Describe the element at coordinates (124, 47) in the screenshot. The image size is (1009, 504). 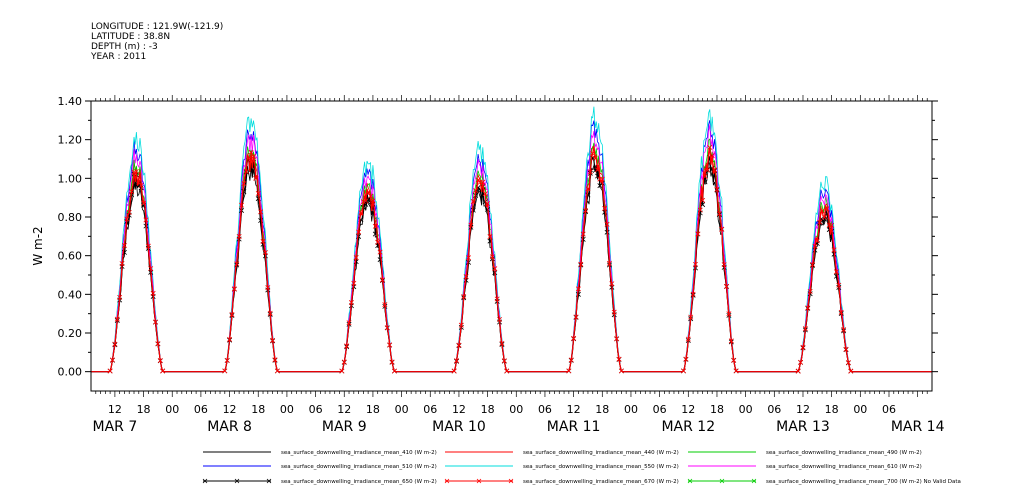
I see `depth-label: DEPTH (m) : -3` at that location.